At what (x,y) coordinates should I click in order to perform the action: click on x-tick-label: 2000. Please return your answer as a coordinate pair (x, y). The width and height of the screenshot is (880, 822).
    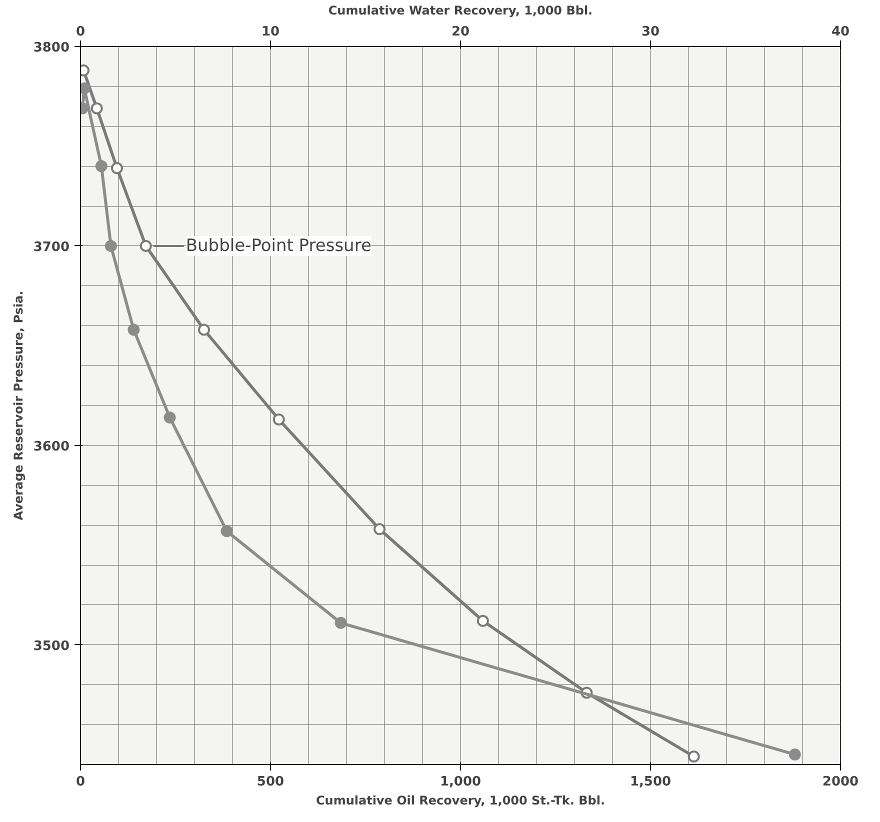
    Looking at the image, I should click on (840, 782).